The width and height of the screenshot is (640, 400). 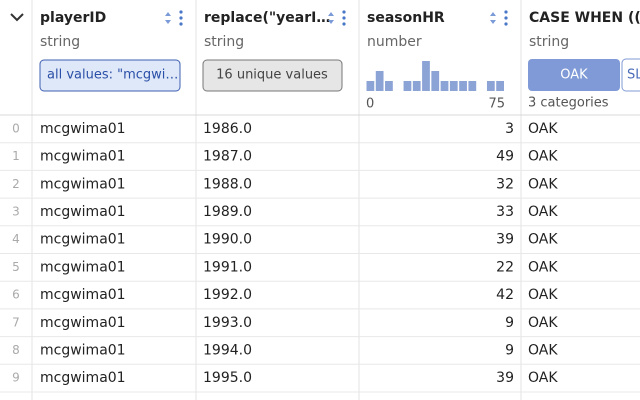 What do you see at coordinates (505, 267) in the screenshot?
I see `cell: 22` at bounding box center [505, 267].